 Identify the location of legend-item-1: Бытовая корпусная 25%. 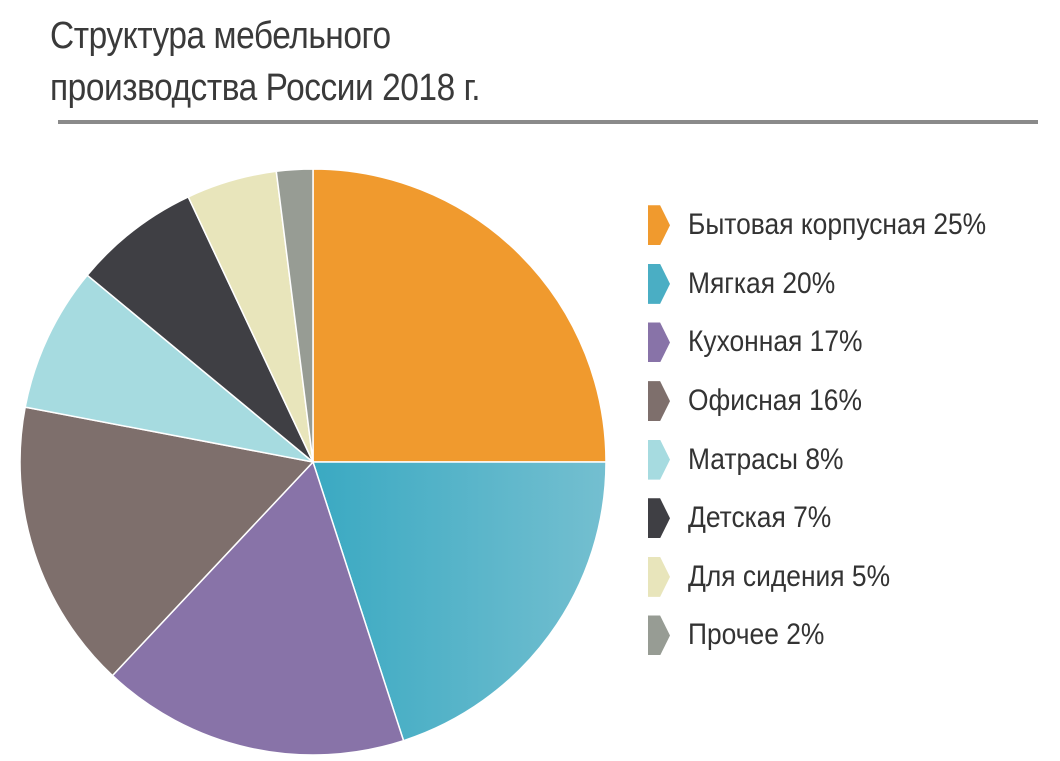
(837, 225).